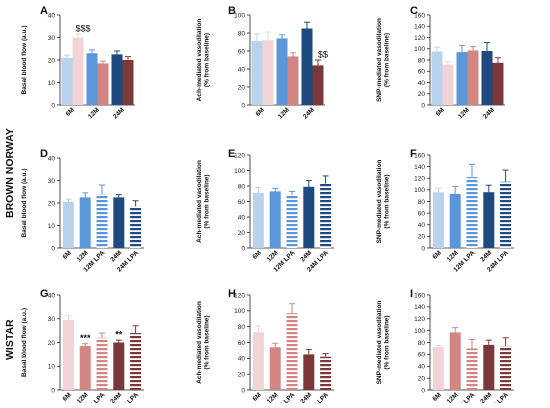 Image resolution: width=550 pixels, height=408 pixels. Describe the element at coordinates (10, 339) in the screenshot. I see `row-label-wistar: WISTAR` at that location.